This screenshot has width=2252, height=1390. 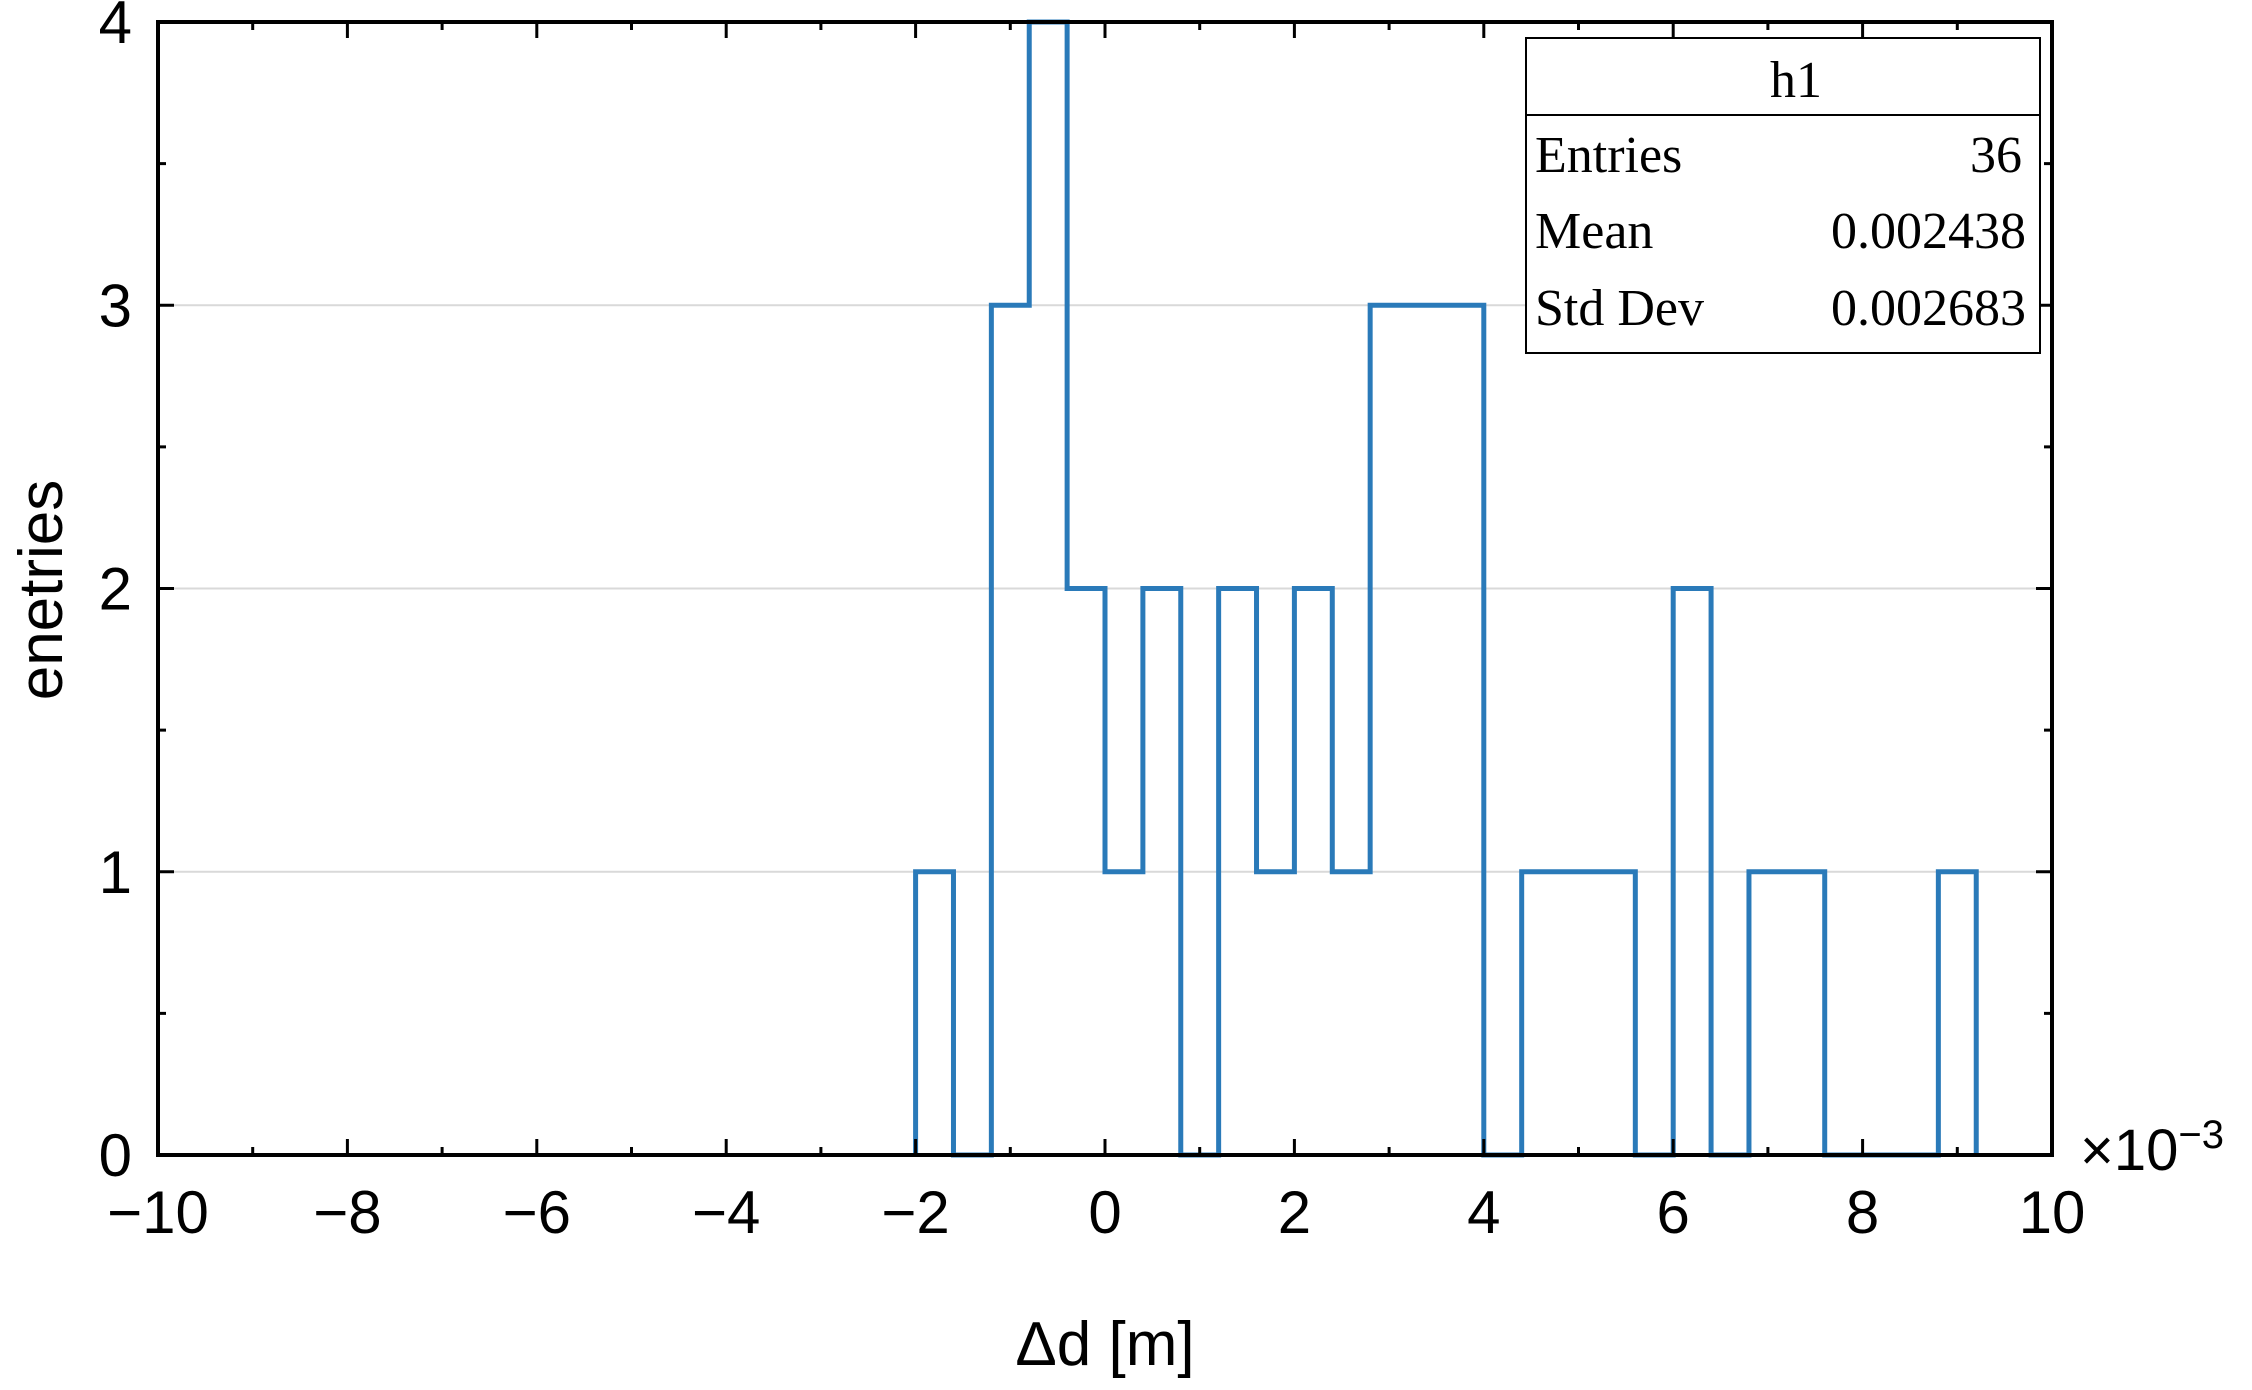 I want to click on x-multiplier-exponent: −3, so click(x=2201, y=1135).